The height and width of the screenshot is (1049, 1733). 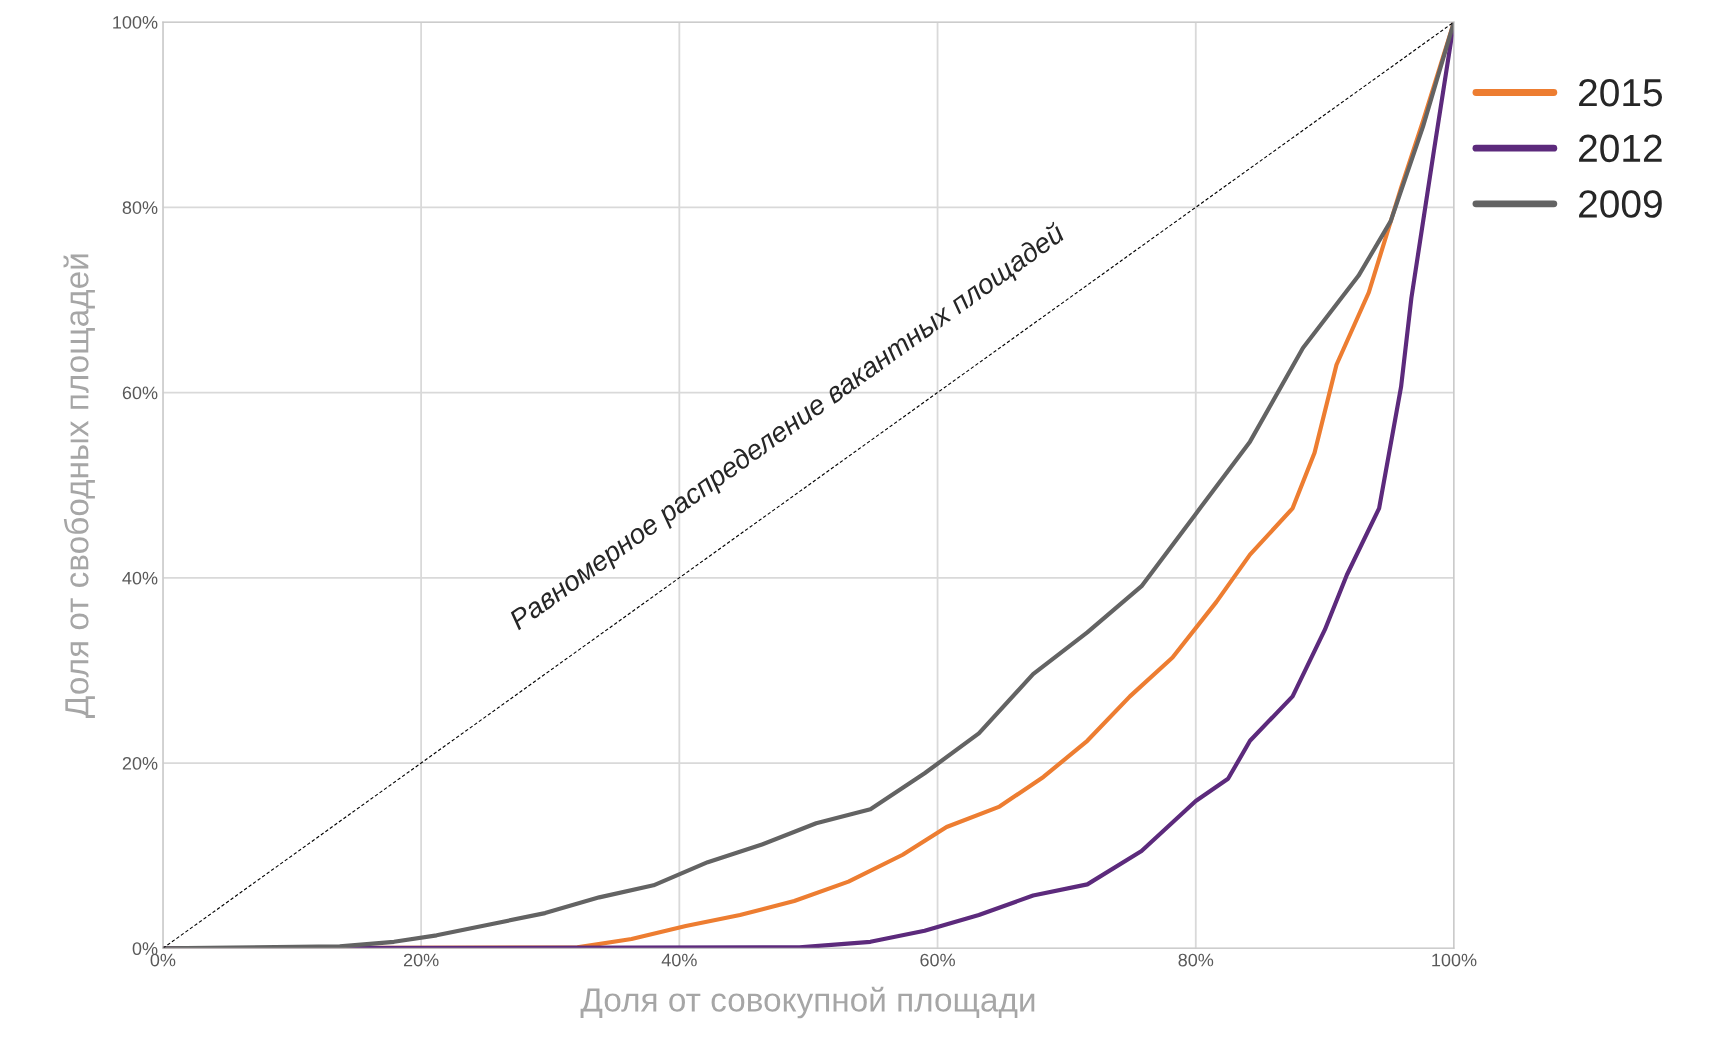 I want to click on x-tick-label: 0%, so click(x=163, y=960).